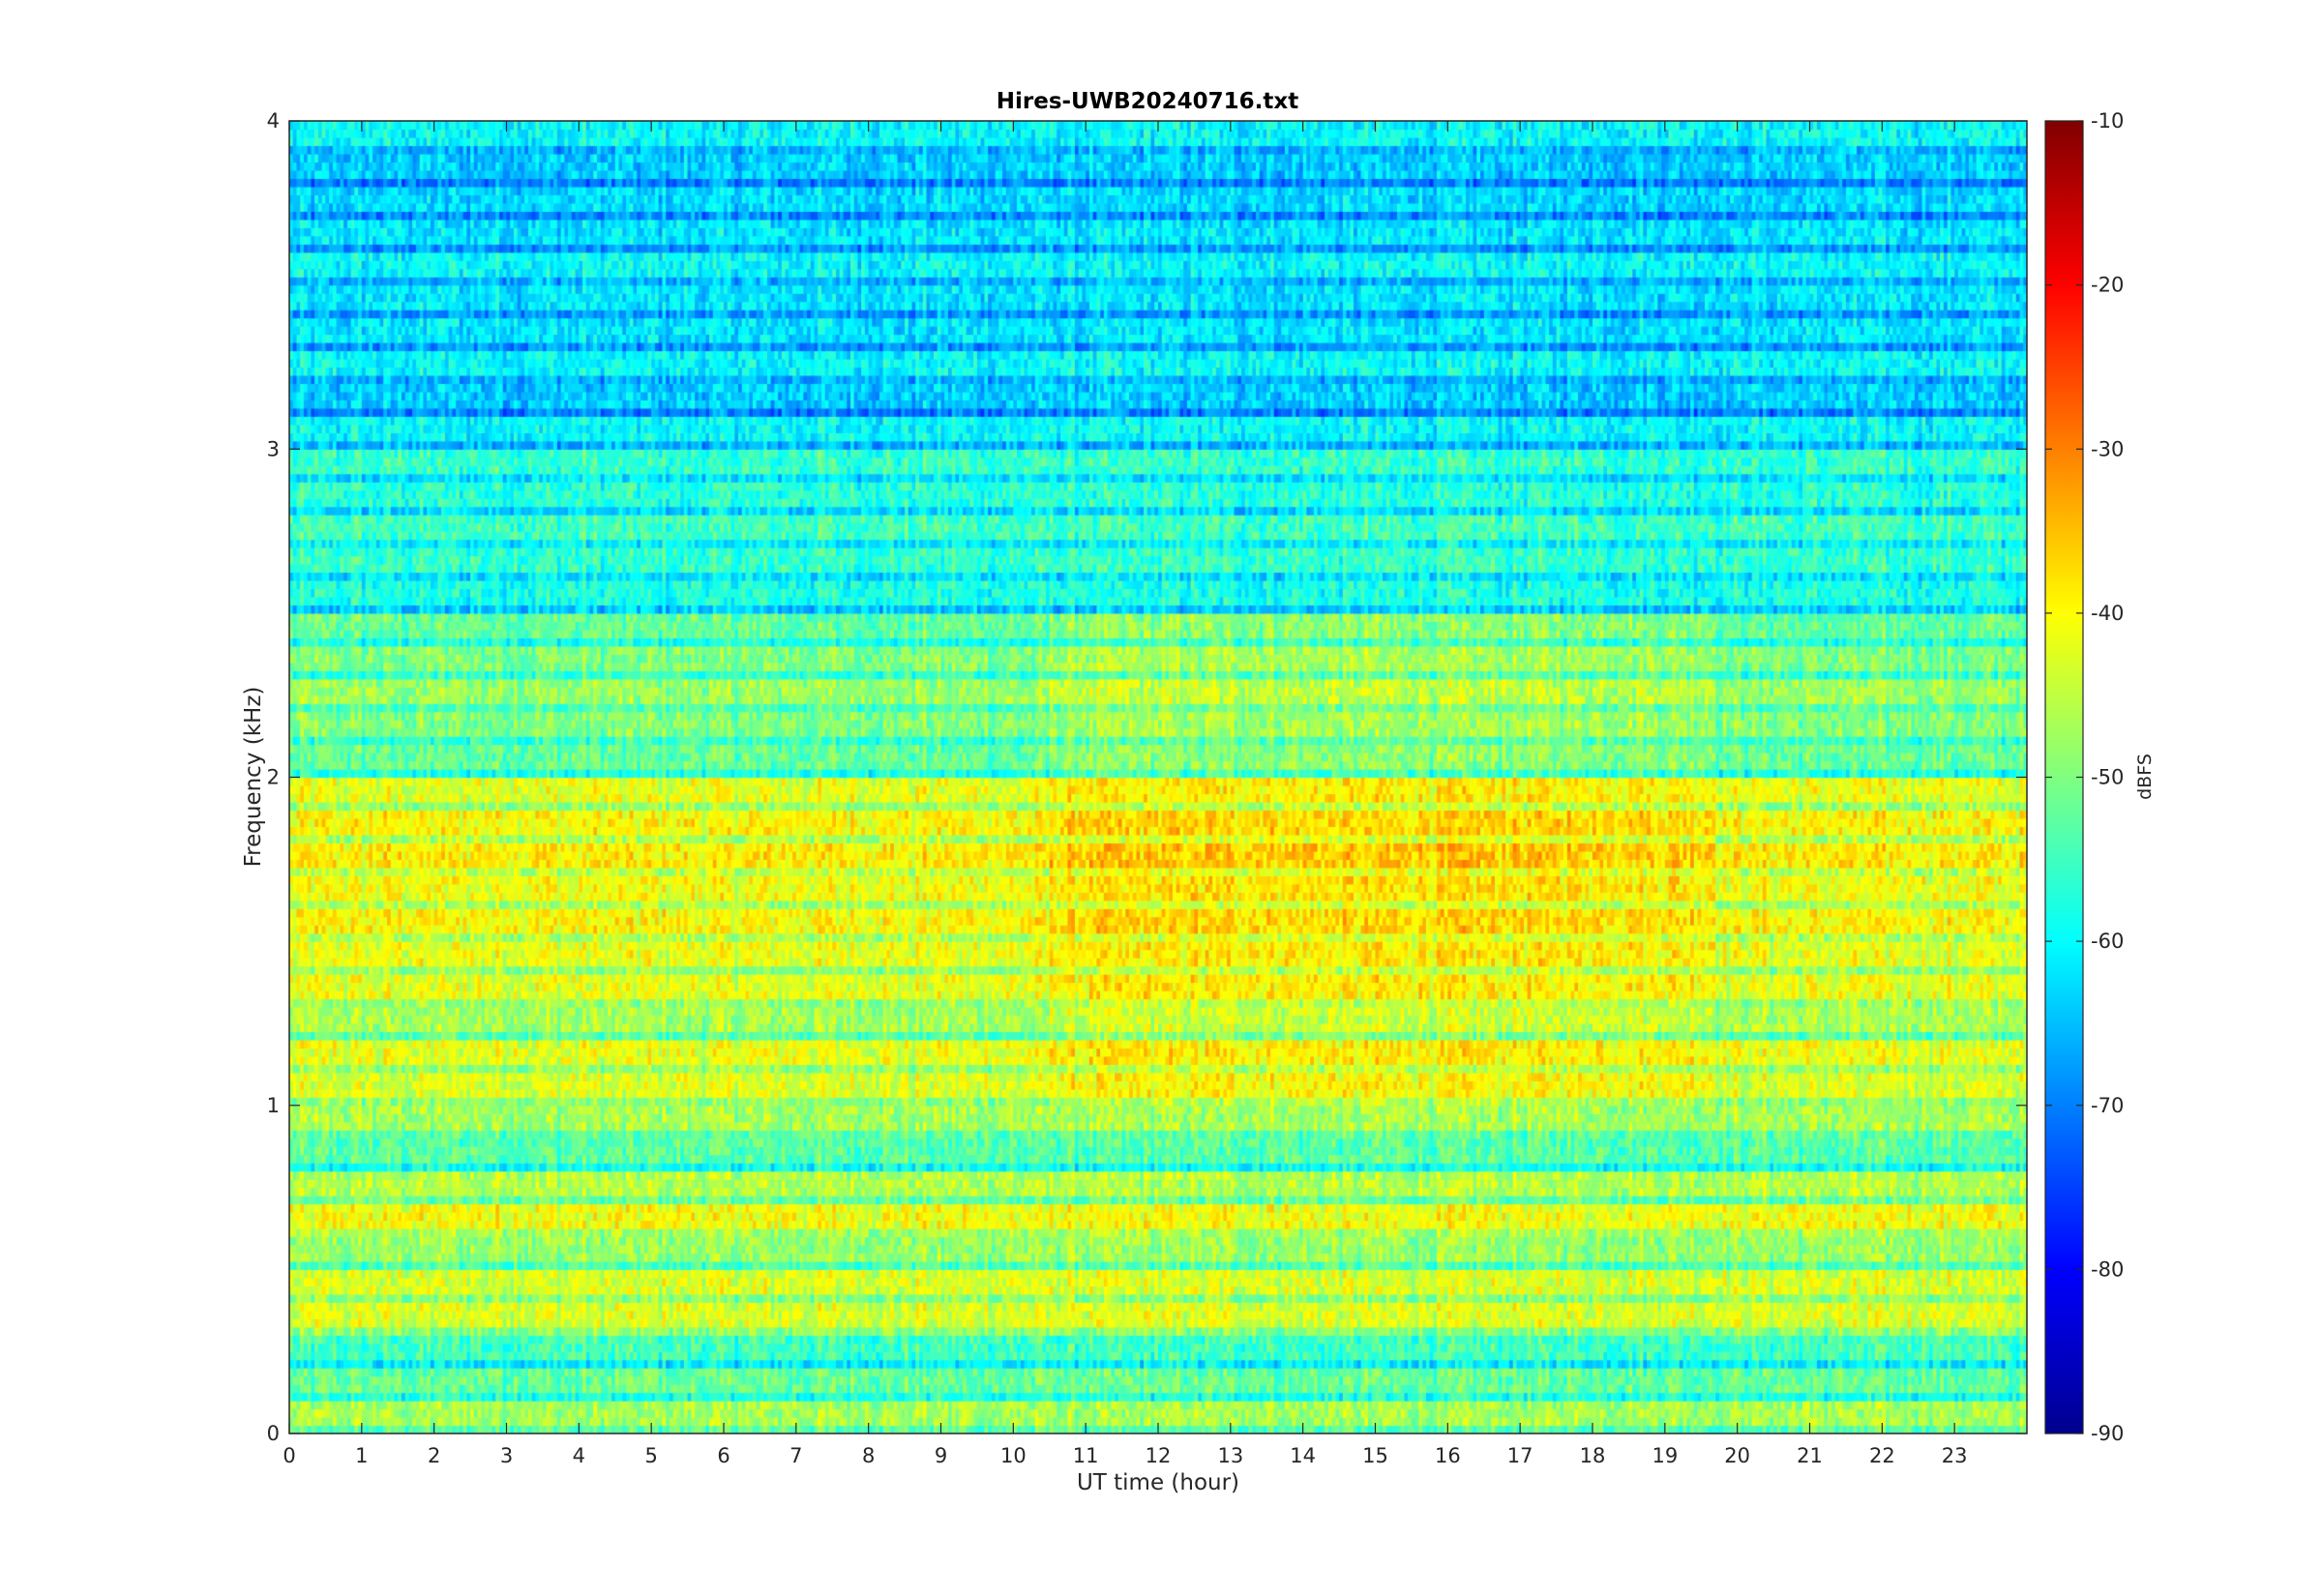 This screenshot has width=2322, height=1596. Describe the element at coordinates (1955, 1455) in the screenshot. I see `x-tick-label: 23` at that location.